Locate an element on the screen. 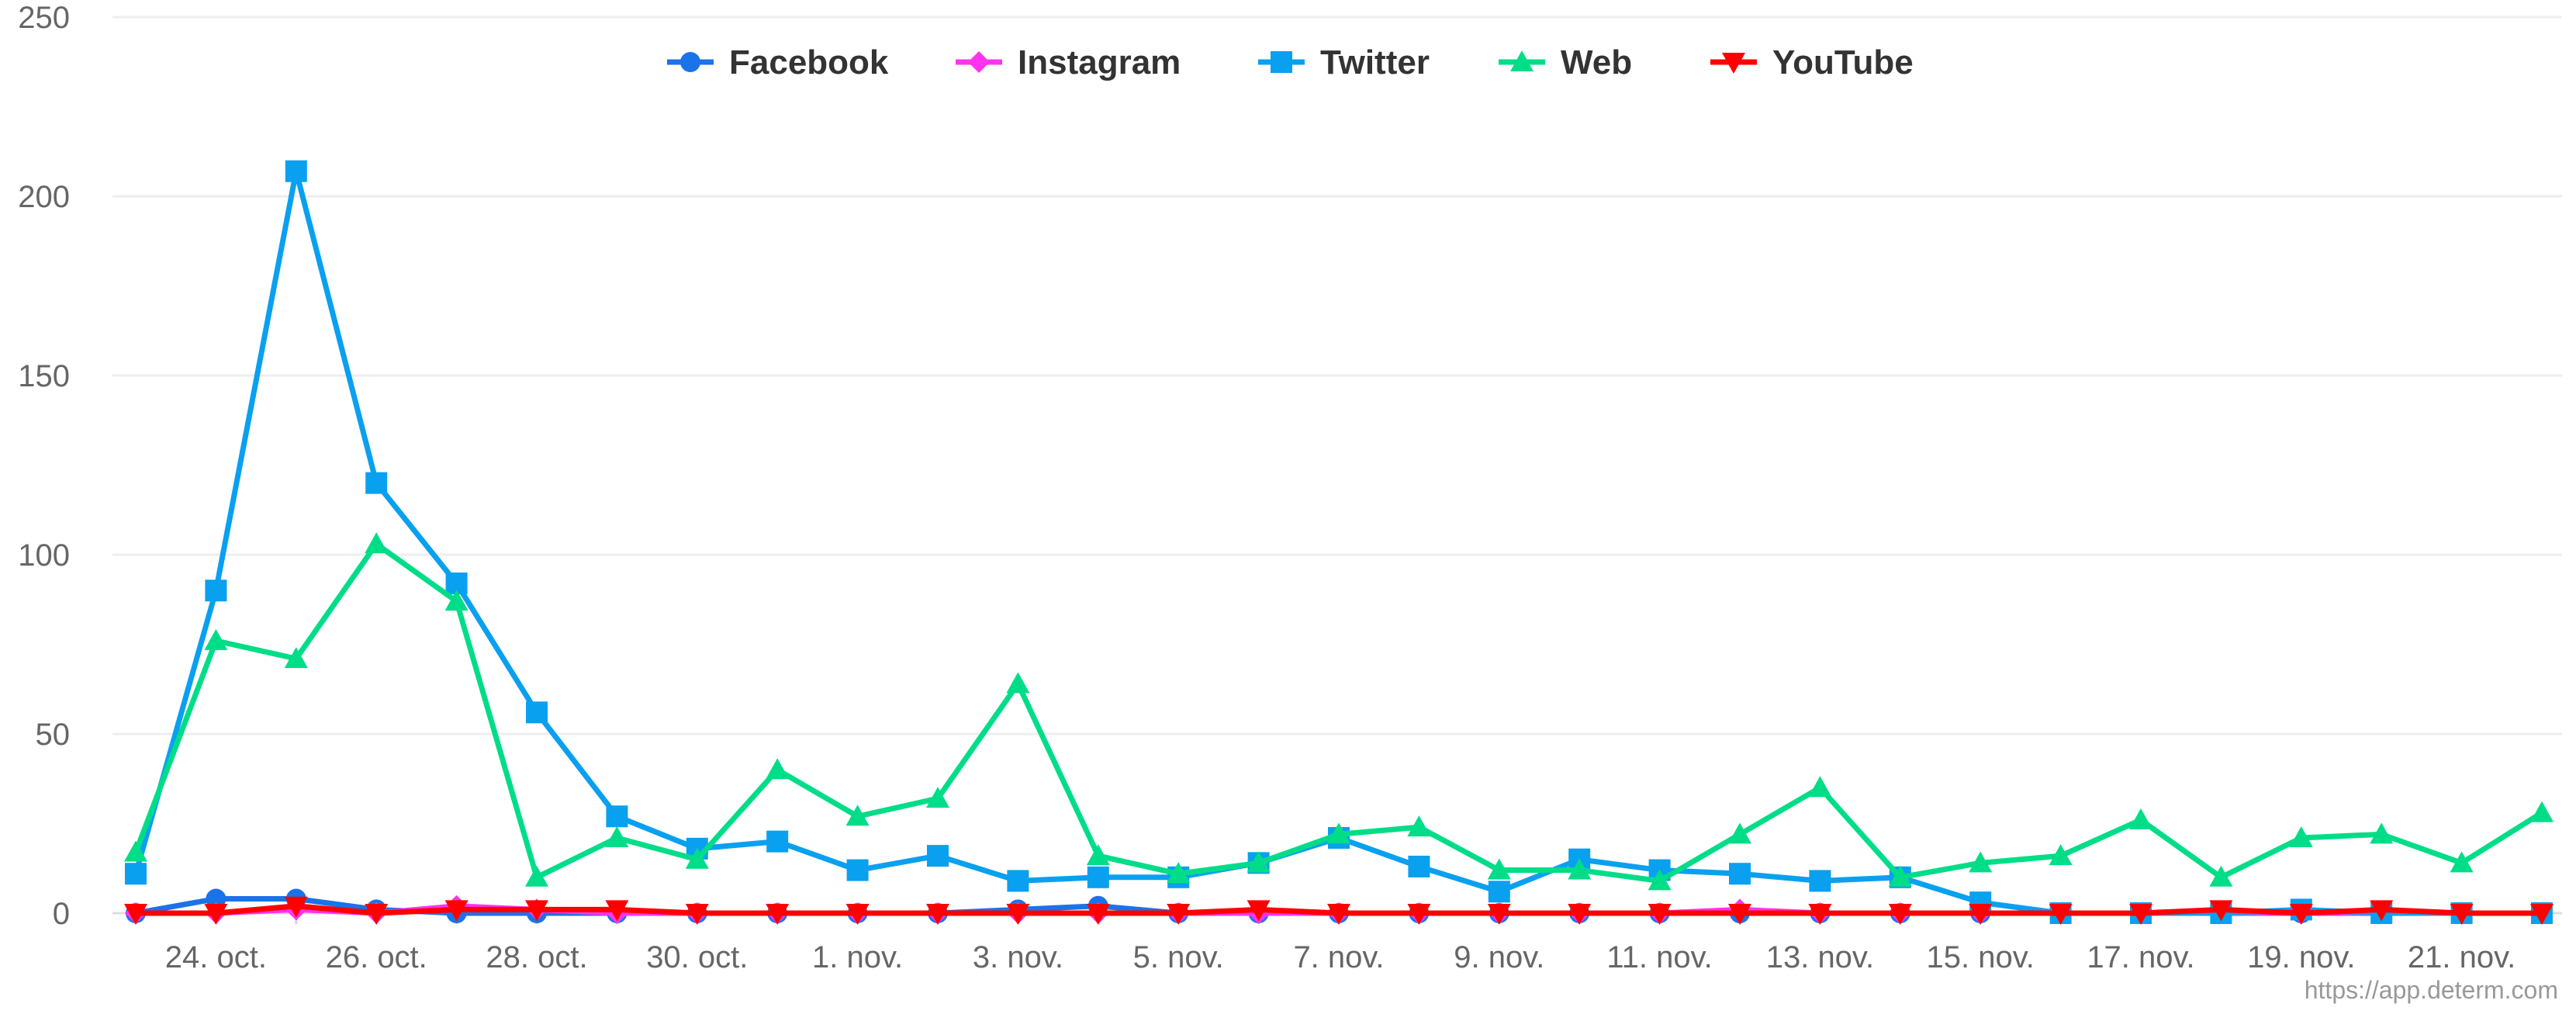 The height and width of the screenshot is (1021, 2576). credit-link: https://app.determ.com is located at coordinates (2431, 990).